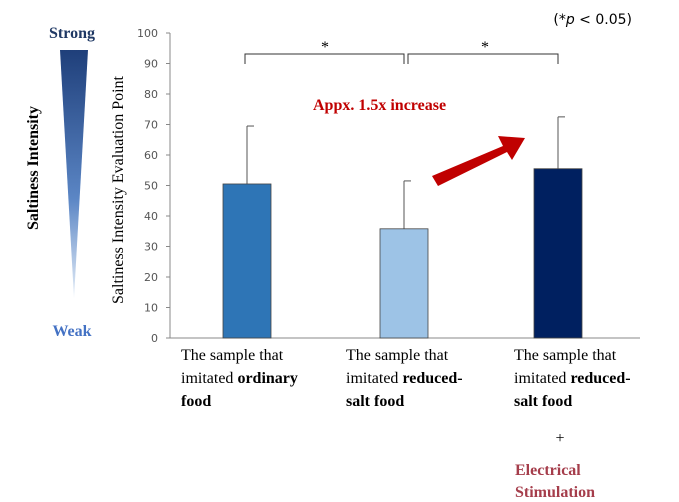 This screenshot has height=502, width=679. I want to click on scale-bottom: Weak, so click(71, 331).